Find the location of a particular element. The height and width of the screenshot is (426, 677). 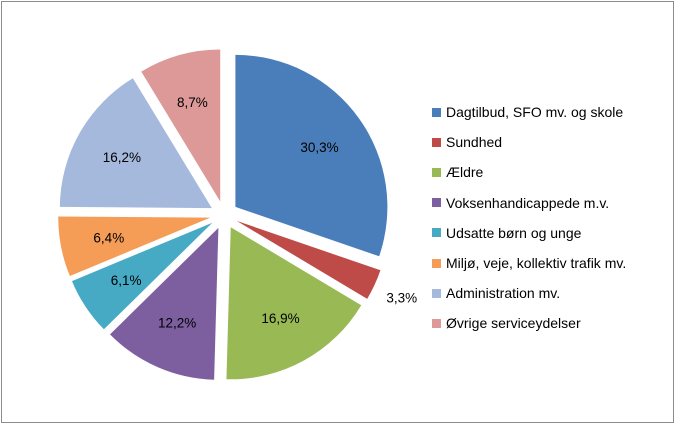

slice-value-label: 16,9% is located at coordinates (280, 318).